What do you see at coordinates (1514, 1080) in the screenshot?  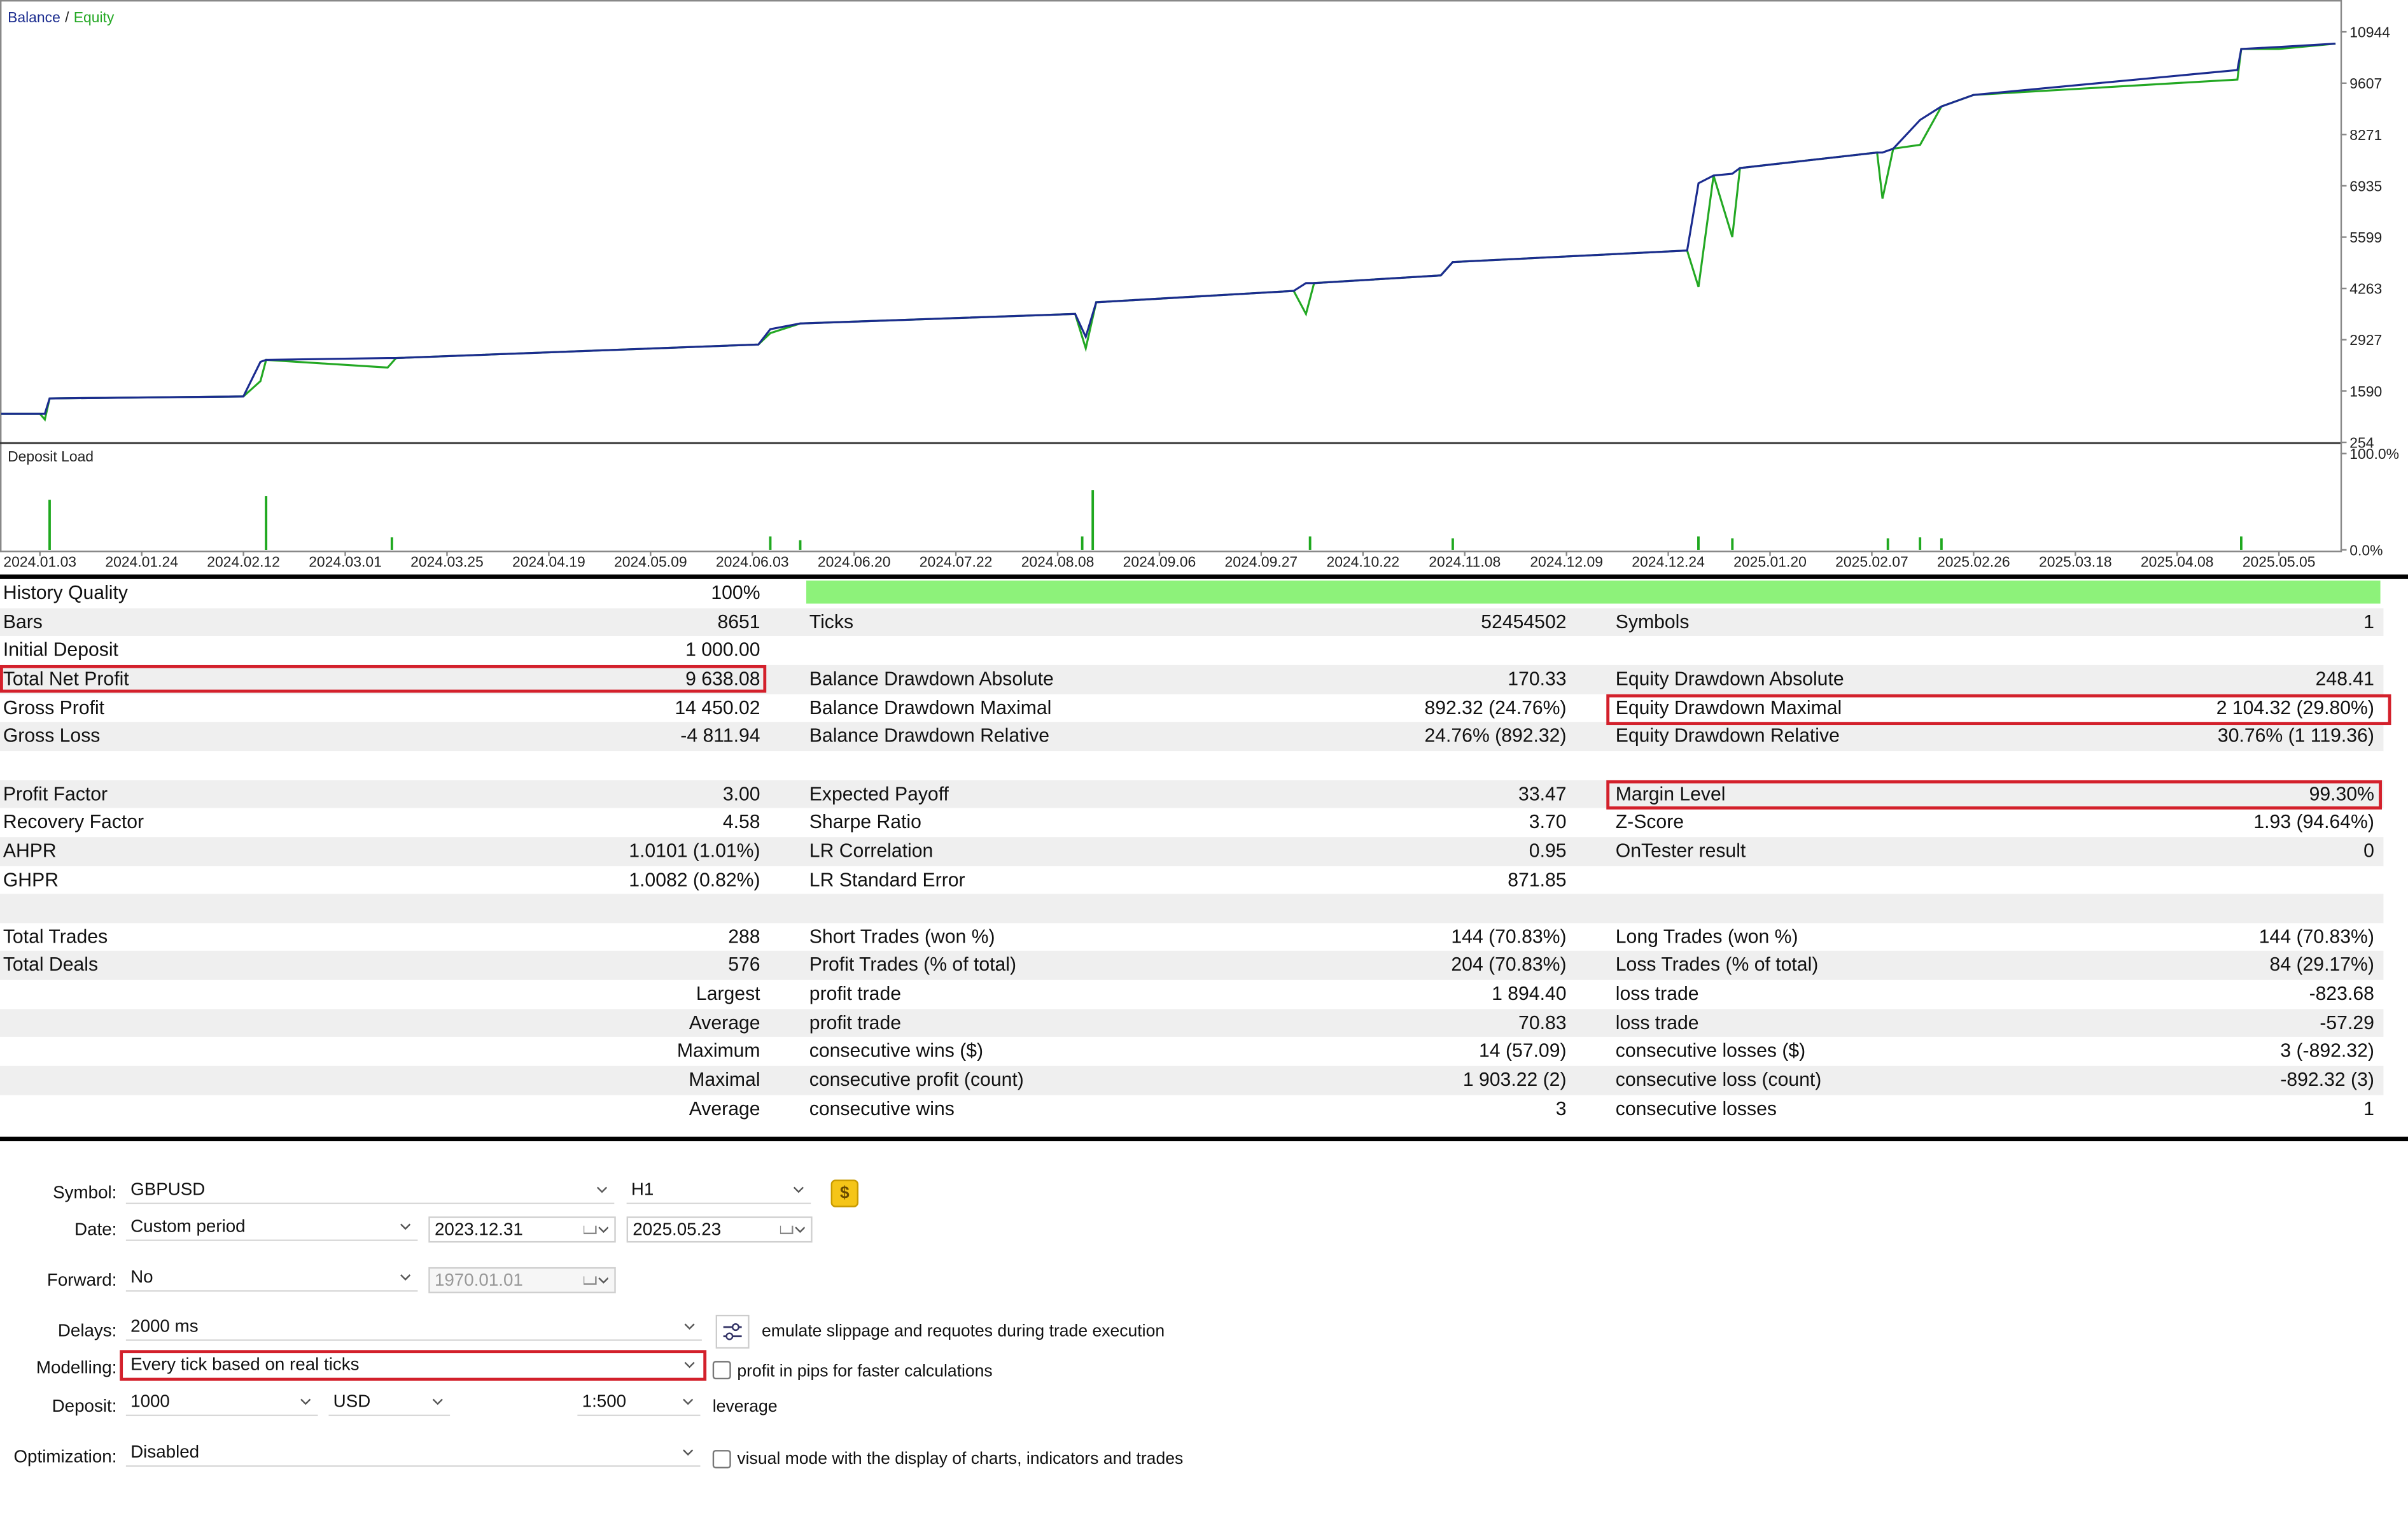 I see `stat-value: 1 903.22 (2)` at bounding box center [1514, 1080].